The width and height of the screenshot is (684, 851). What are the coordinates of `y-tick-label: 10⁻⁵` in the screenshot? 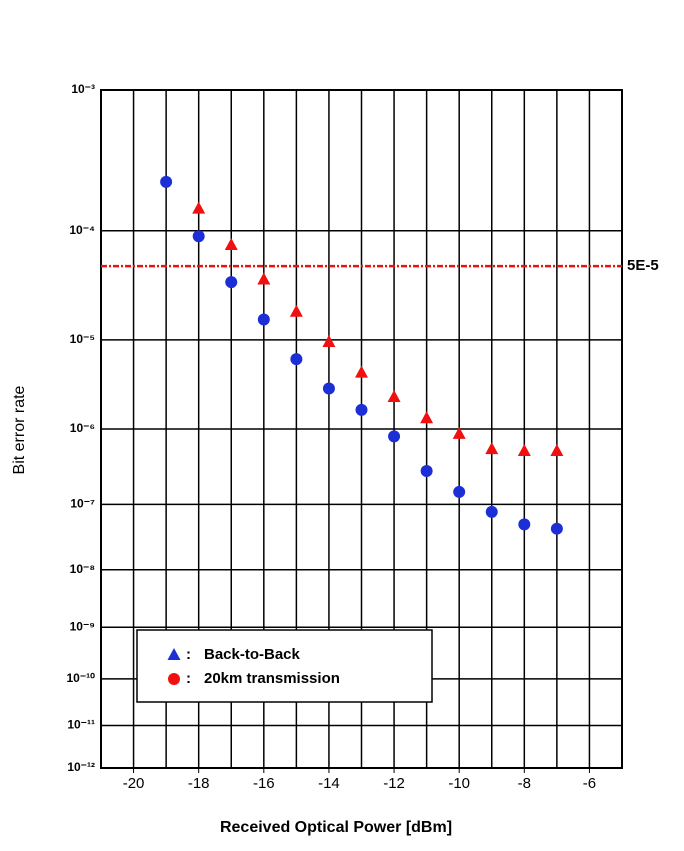 It's located at (82, 339).